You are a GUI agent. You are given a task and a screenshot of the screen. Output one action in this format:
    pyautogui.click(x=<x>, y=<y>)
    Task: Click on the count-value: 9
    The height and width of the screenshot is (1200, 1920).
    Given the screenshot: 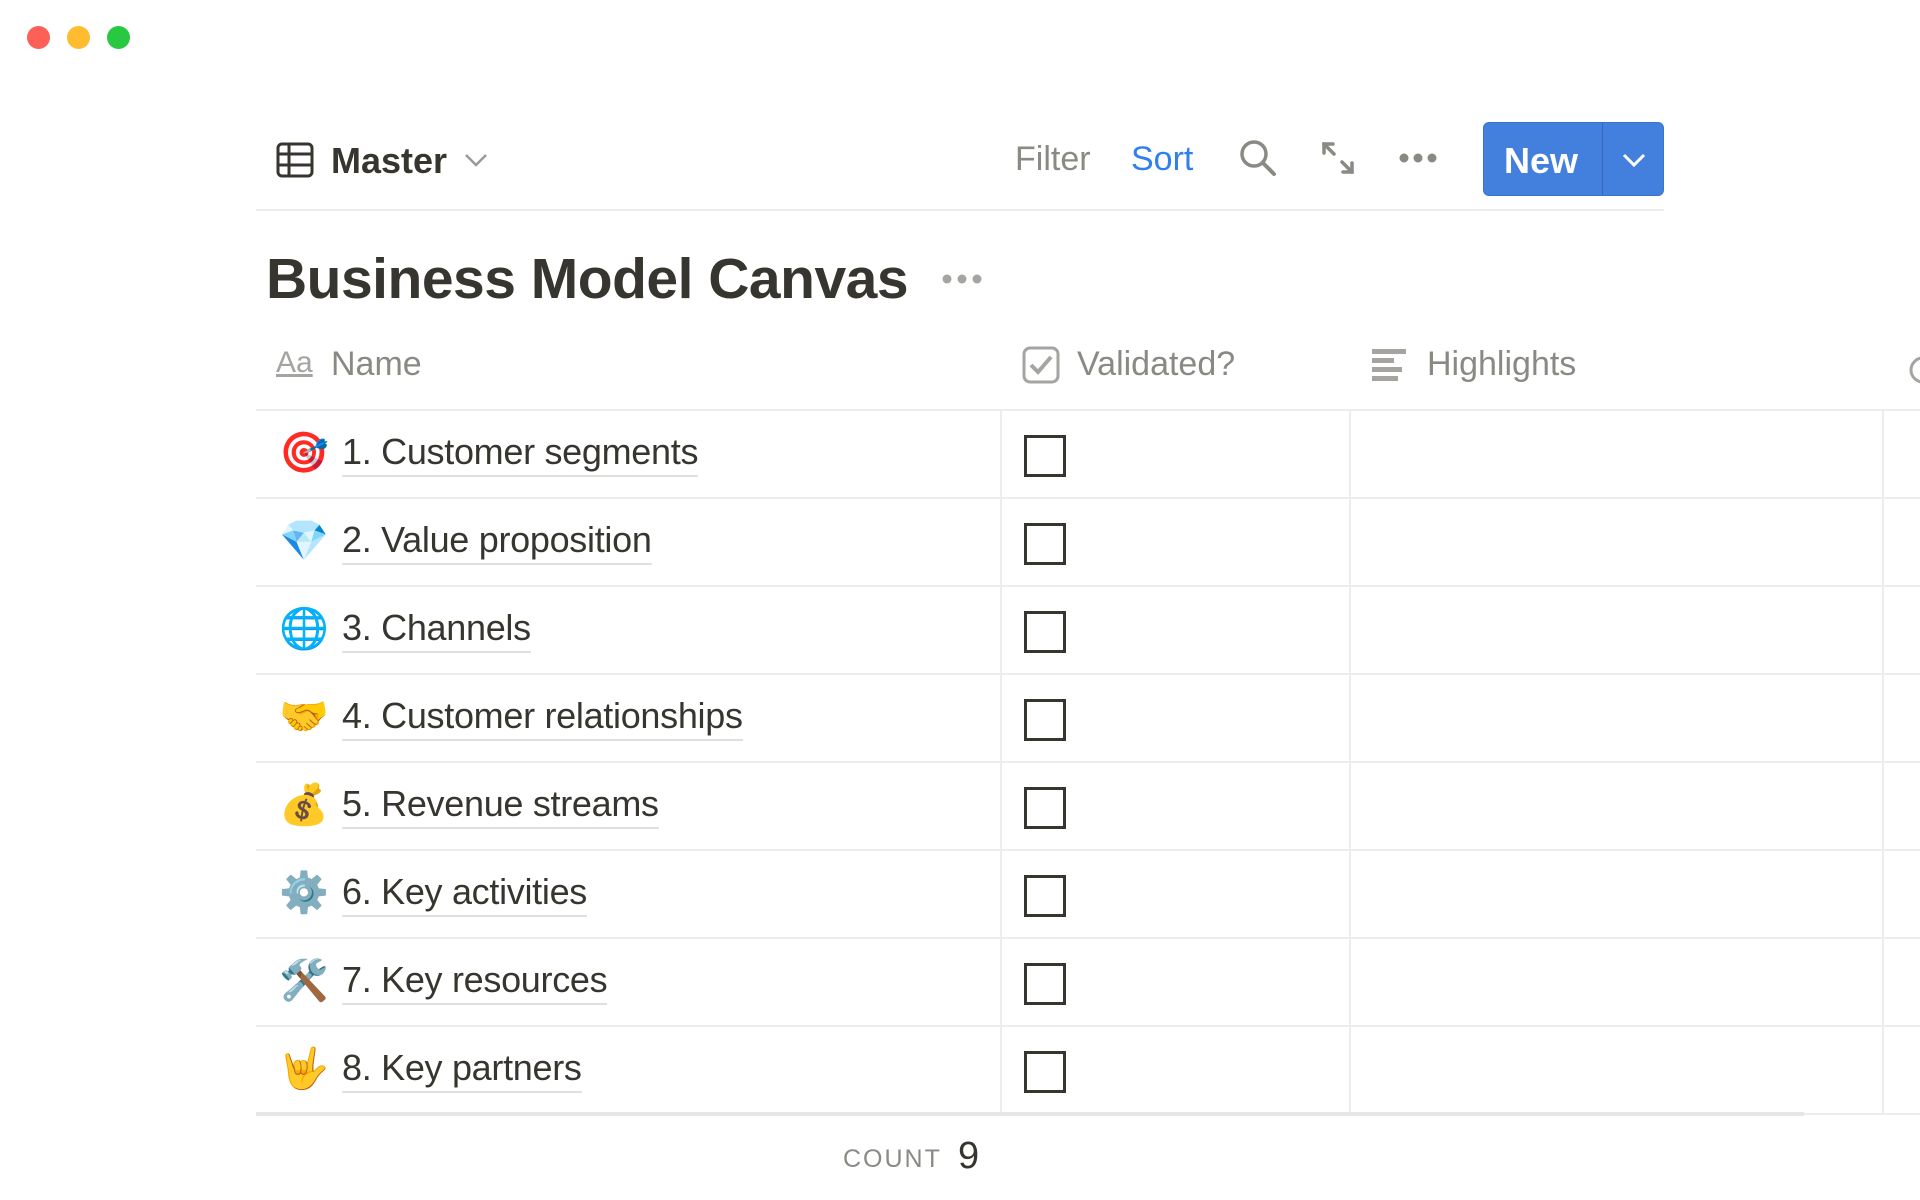 What is the action you would take?
    pyautogui.click(x=969, y=1156)
    